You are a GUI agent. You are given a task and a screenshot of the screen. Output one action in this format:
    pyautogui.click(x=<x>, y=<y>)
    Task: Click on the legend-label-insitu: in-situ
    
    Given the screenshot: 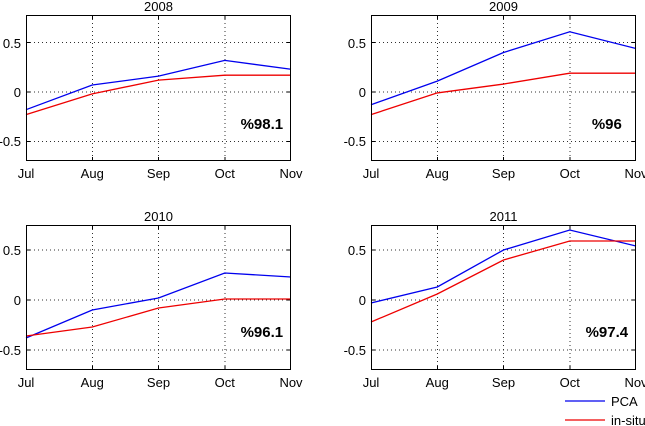 What is the action you would take?
    pyautogui.click(x=628, y=419)
    